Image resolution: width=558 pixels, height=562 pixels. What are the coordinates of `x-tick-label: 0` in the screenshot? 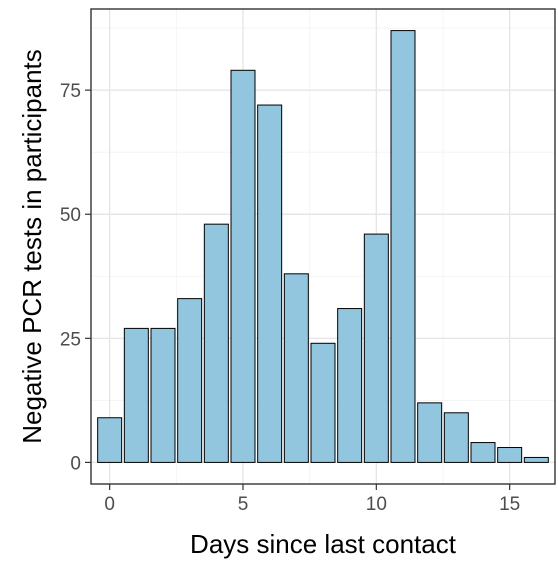 It's located at (109, 504).